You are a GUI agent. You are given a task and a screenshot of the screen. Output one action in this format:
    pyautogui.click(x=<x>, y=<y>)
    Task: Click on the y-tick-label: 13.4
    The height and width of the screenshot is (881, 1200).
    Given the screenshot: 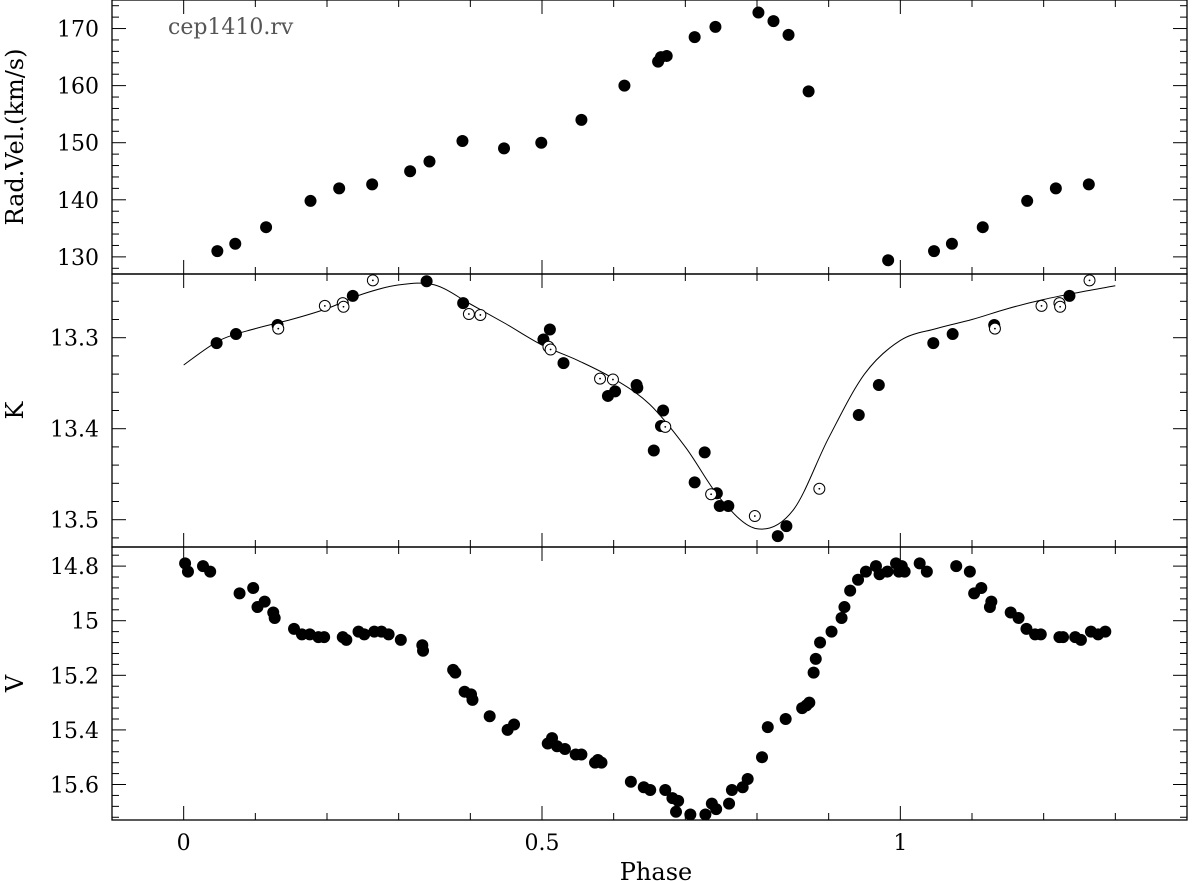 What is the action you would take?
    pyautogui.click(x=74, y=430)
    